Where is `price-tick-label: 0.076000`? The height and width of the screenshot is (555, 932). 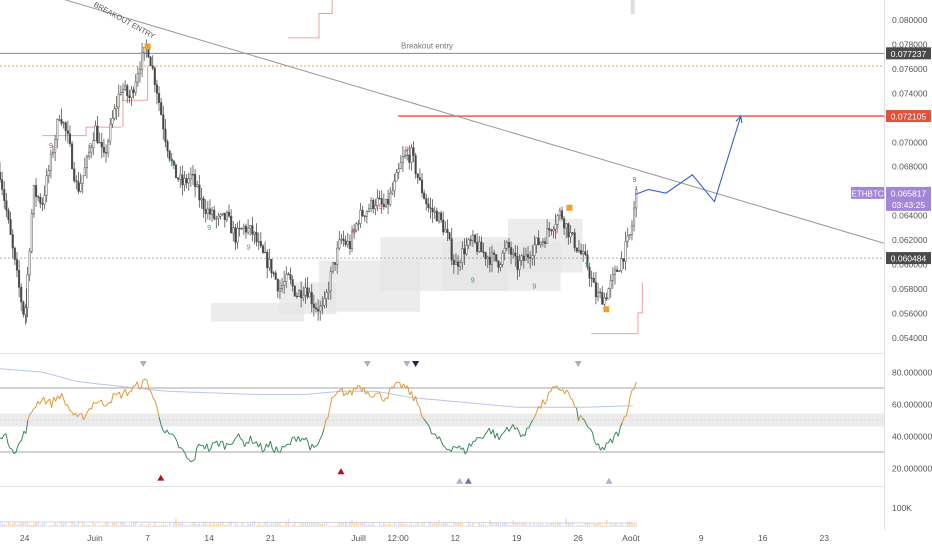 price-tick-label: 0.076000 is located at coordinates (910, 69).